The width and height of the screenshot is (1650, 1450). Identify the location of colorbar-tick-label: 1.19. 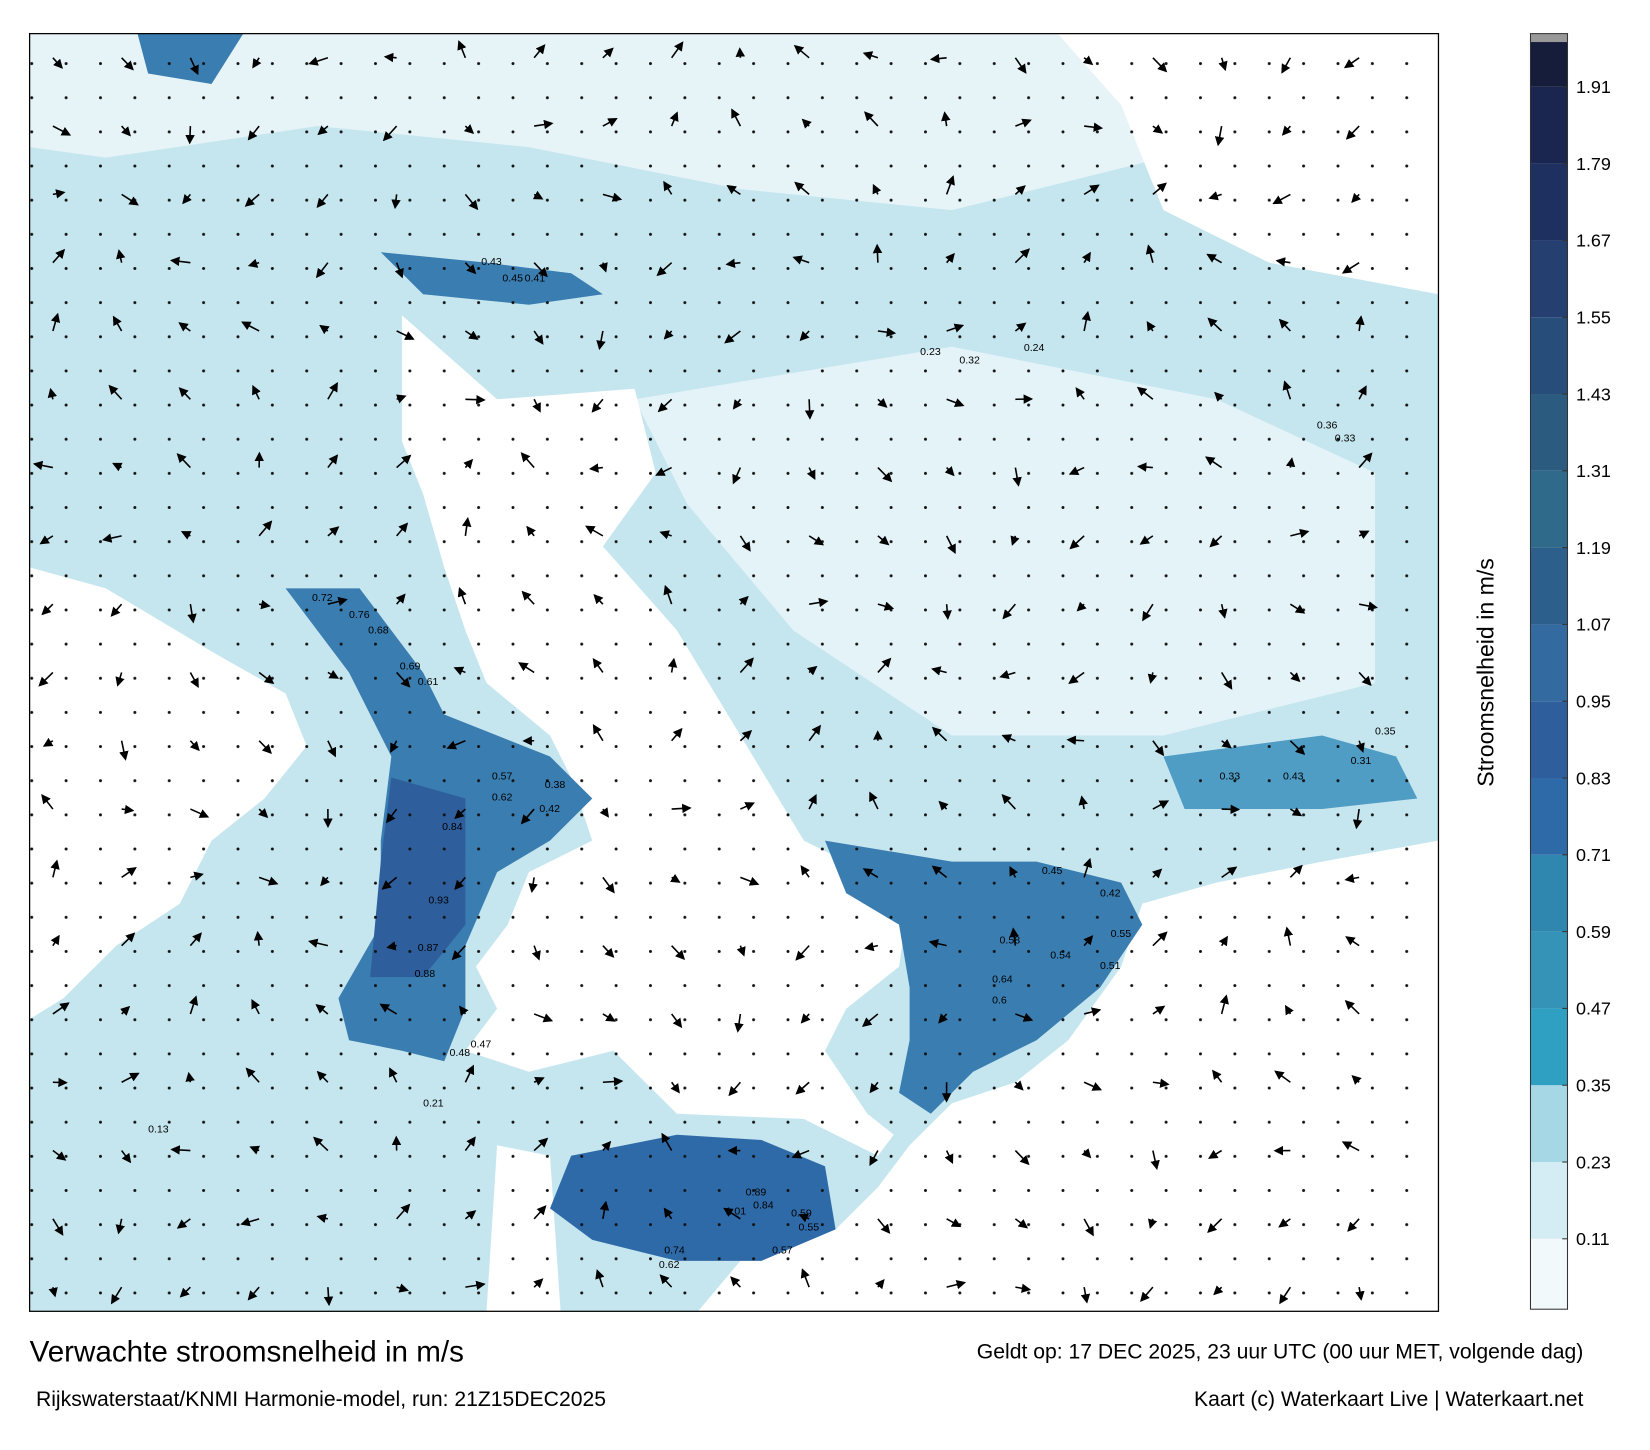
(1593, 548).